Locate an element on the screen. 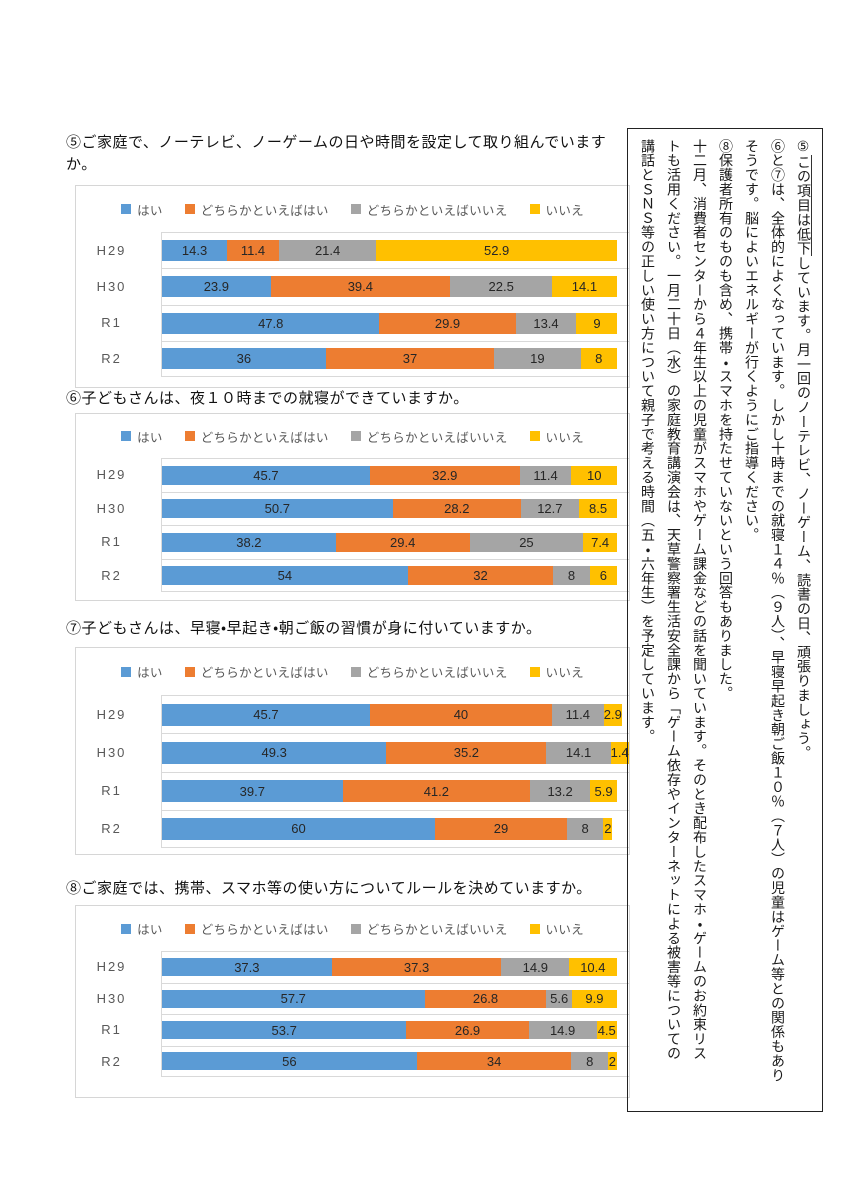 The width and height of the screenshot is (849, 1200). bar-segment: 10 is located at coordinates (594, 475).